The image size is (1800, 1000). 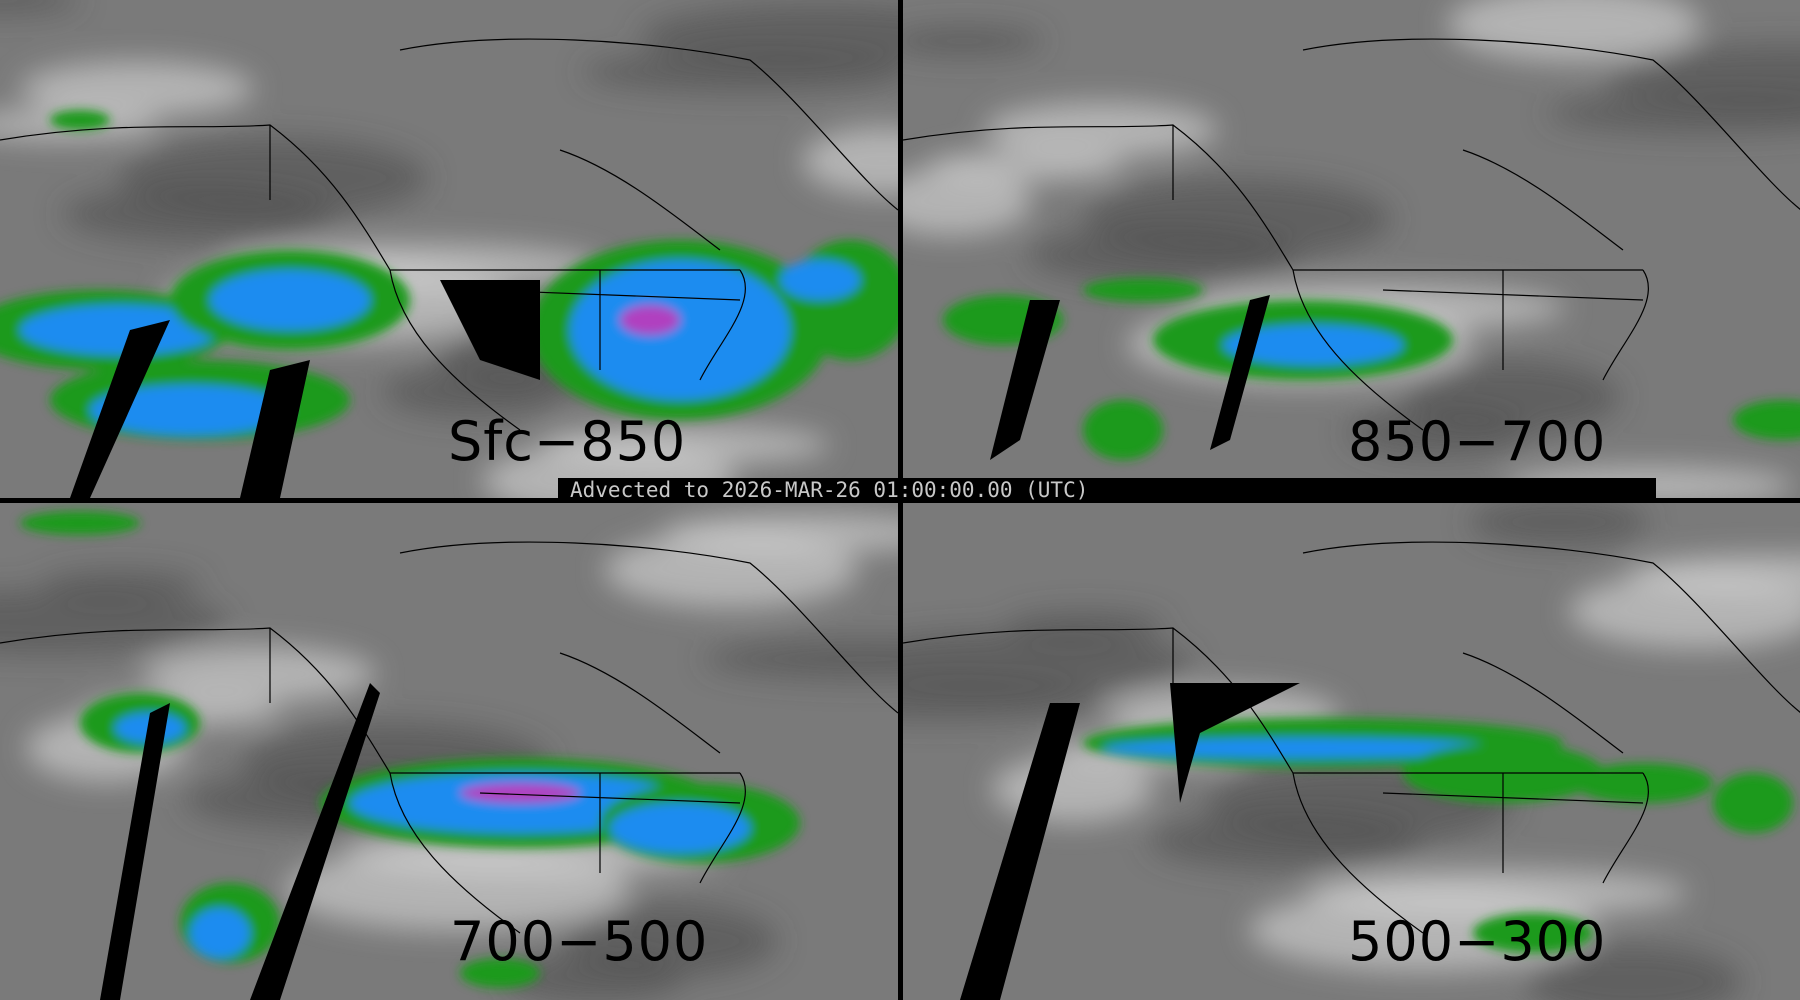 I want to click on panel-label-500-300: 500−300, so click(x=1477, y=941).